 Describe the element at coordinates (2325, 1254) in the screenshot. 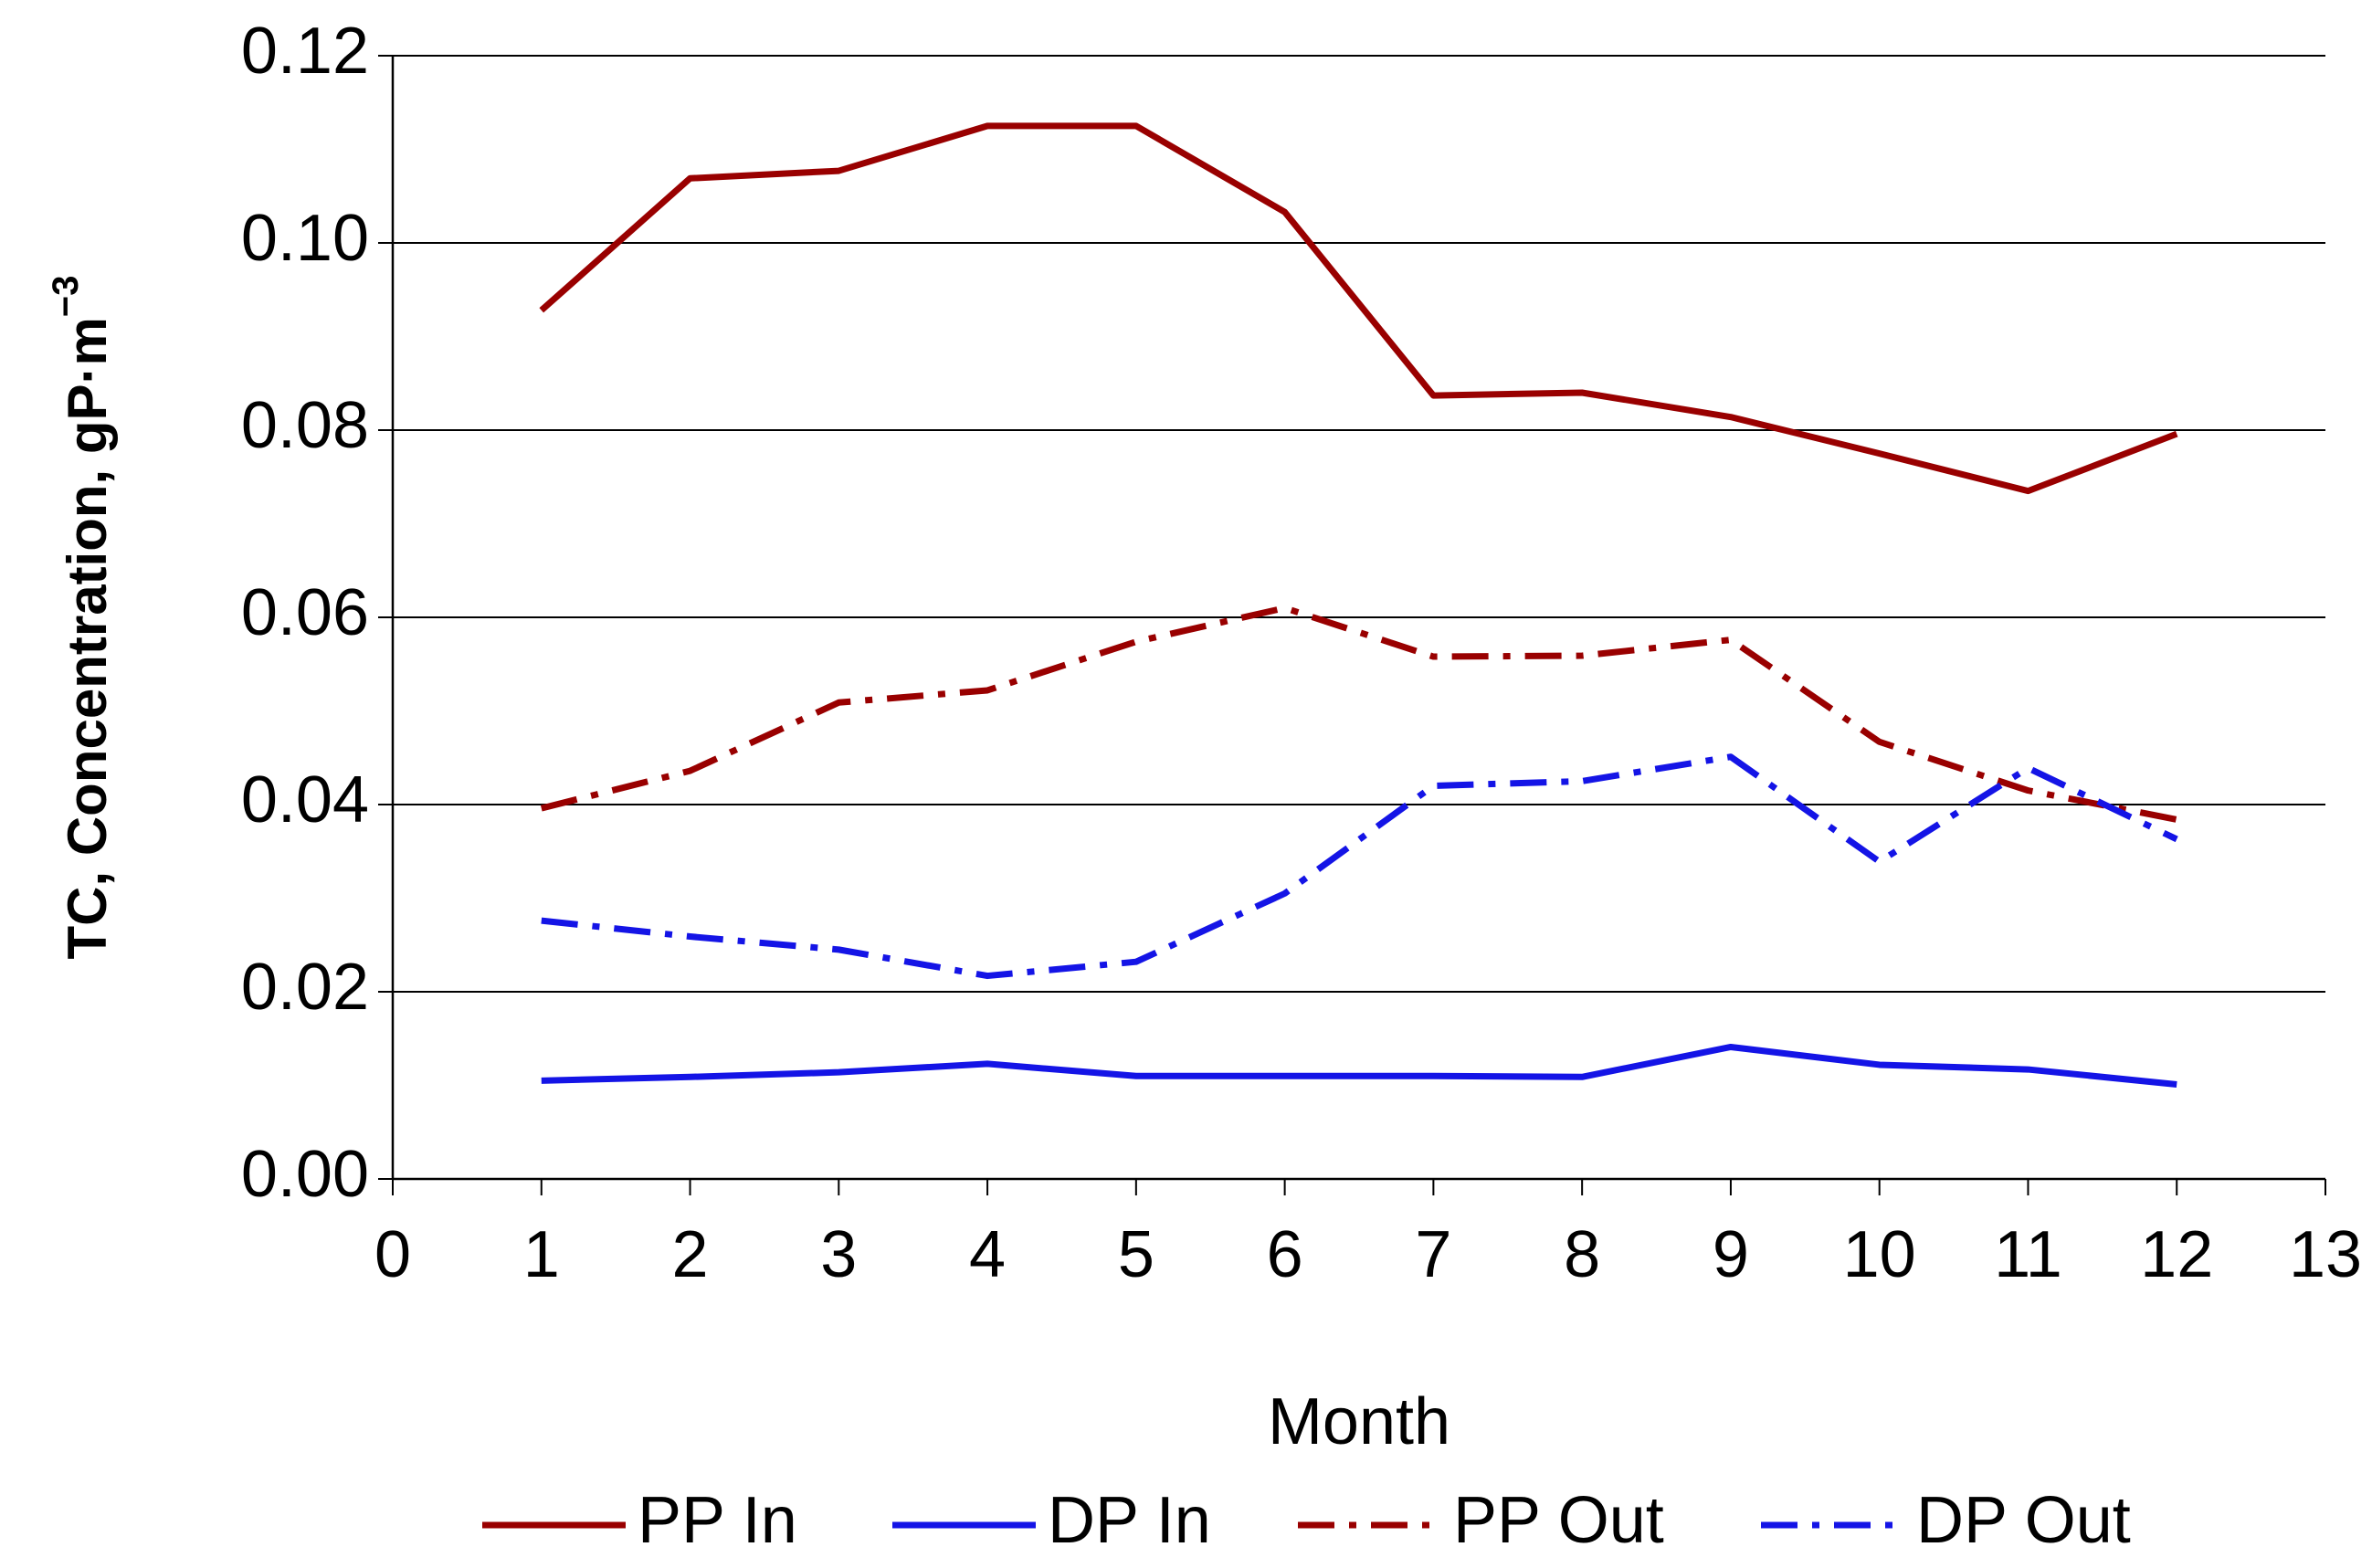

I see `x-tick-label: 13` at that location.